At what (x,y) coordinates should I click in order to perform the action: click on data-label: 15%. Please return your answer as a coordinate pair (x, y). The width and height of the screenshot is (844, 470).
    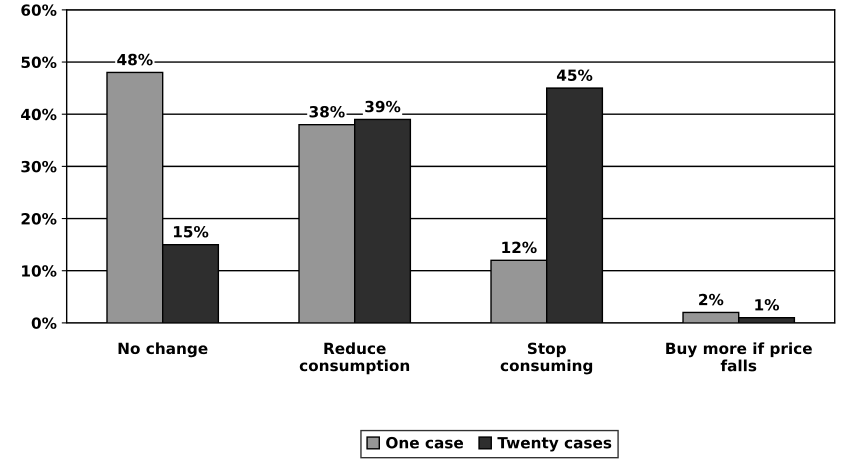
    Looking at the image, I should click on (191, 232).